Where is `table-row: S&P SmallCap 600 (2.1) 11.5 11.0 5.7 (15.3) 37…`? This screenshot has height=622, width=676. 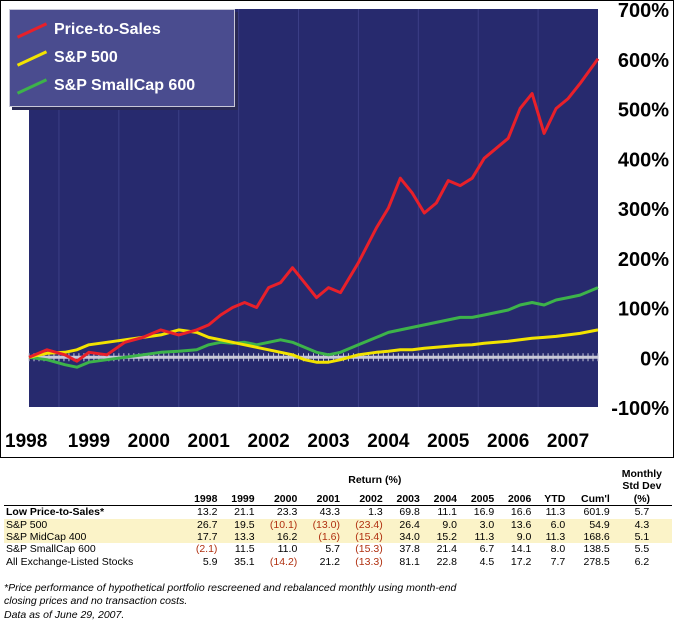 table-row: S&P SmallCap 600 (2.1) 11.5 11.0 5.7 (15.3) 37… is located at coordinates (338, 549).